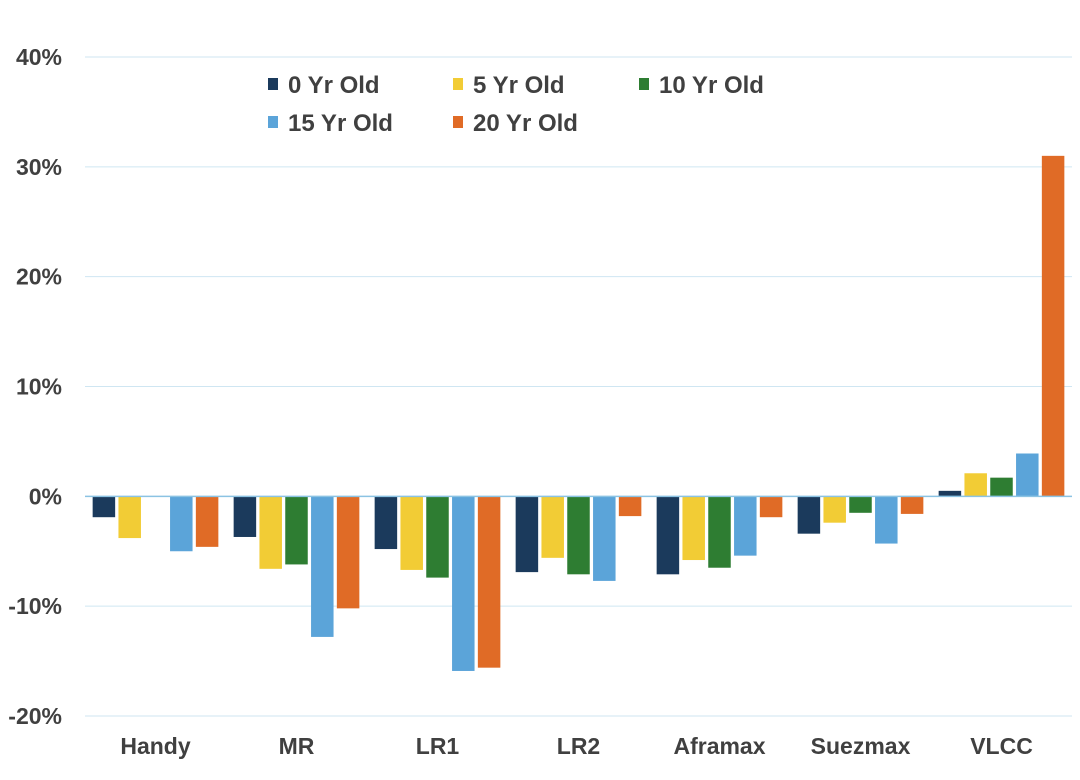 The image size is (1080, 780). I want to click on legend-label: 20 Yr Old, so click(525, 123).